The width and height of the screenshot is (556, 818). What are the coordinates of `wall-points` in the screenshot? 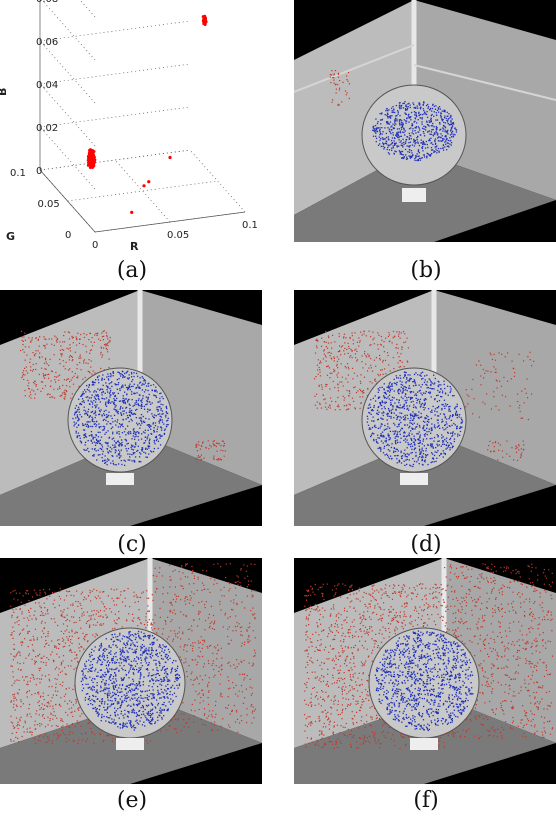 It's located at (340, 88).